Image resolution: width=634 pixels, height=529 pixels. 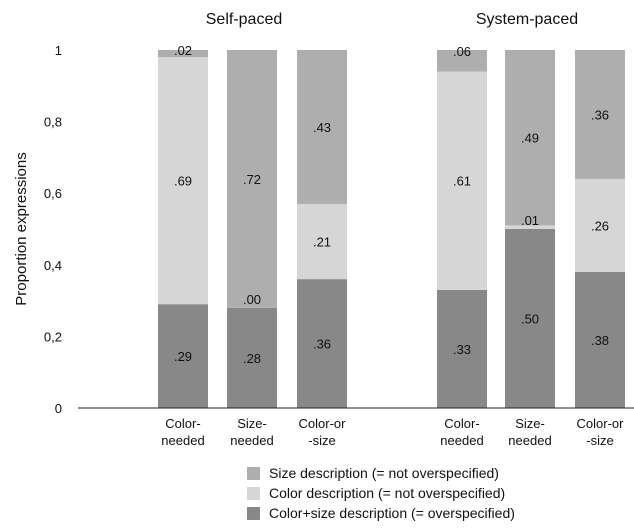 I want to click on y-tick-label: 0,2, so click(x=53, y=336).